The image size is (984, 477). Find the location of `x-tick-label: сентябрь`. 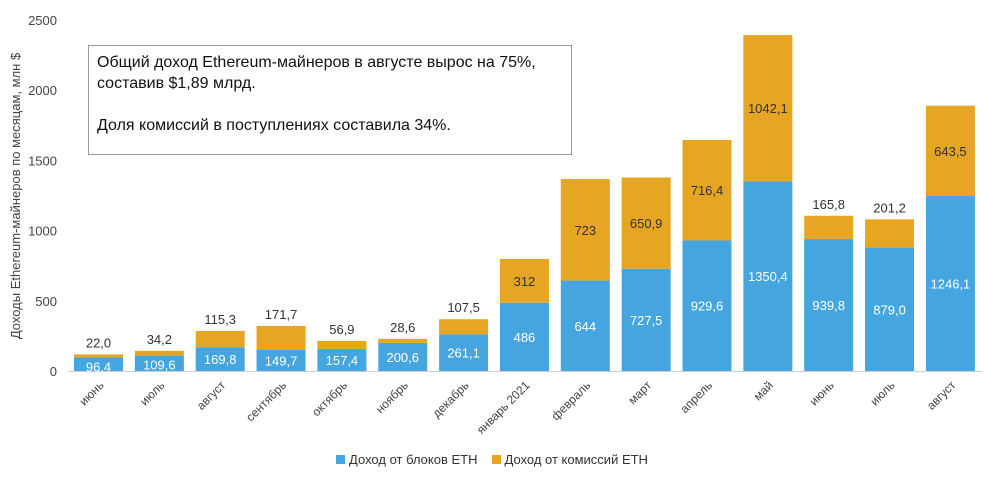

x-tick-label: сентябрь is located at coordinates (266, 401).